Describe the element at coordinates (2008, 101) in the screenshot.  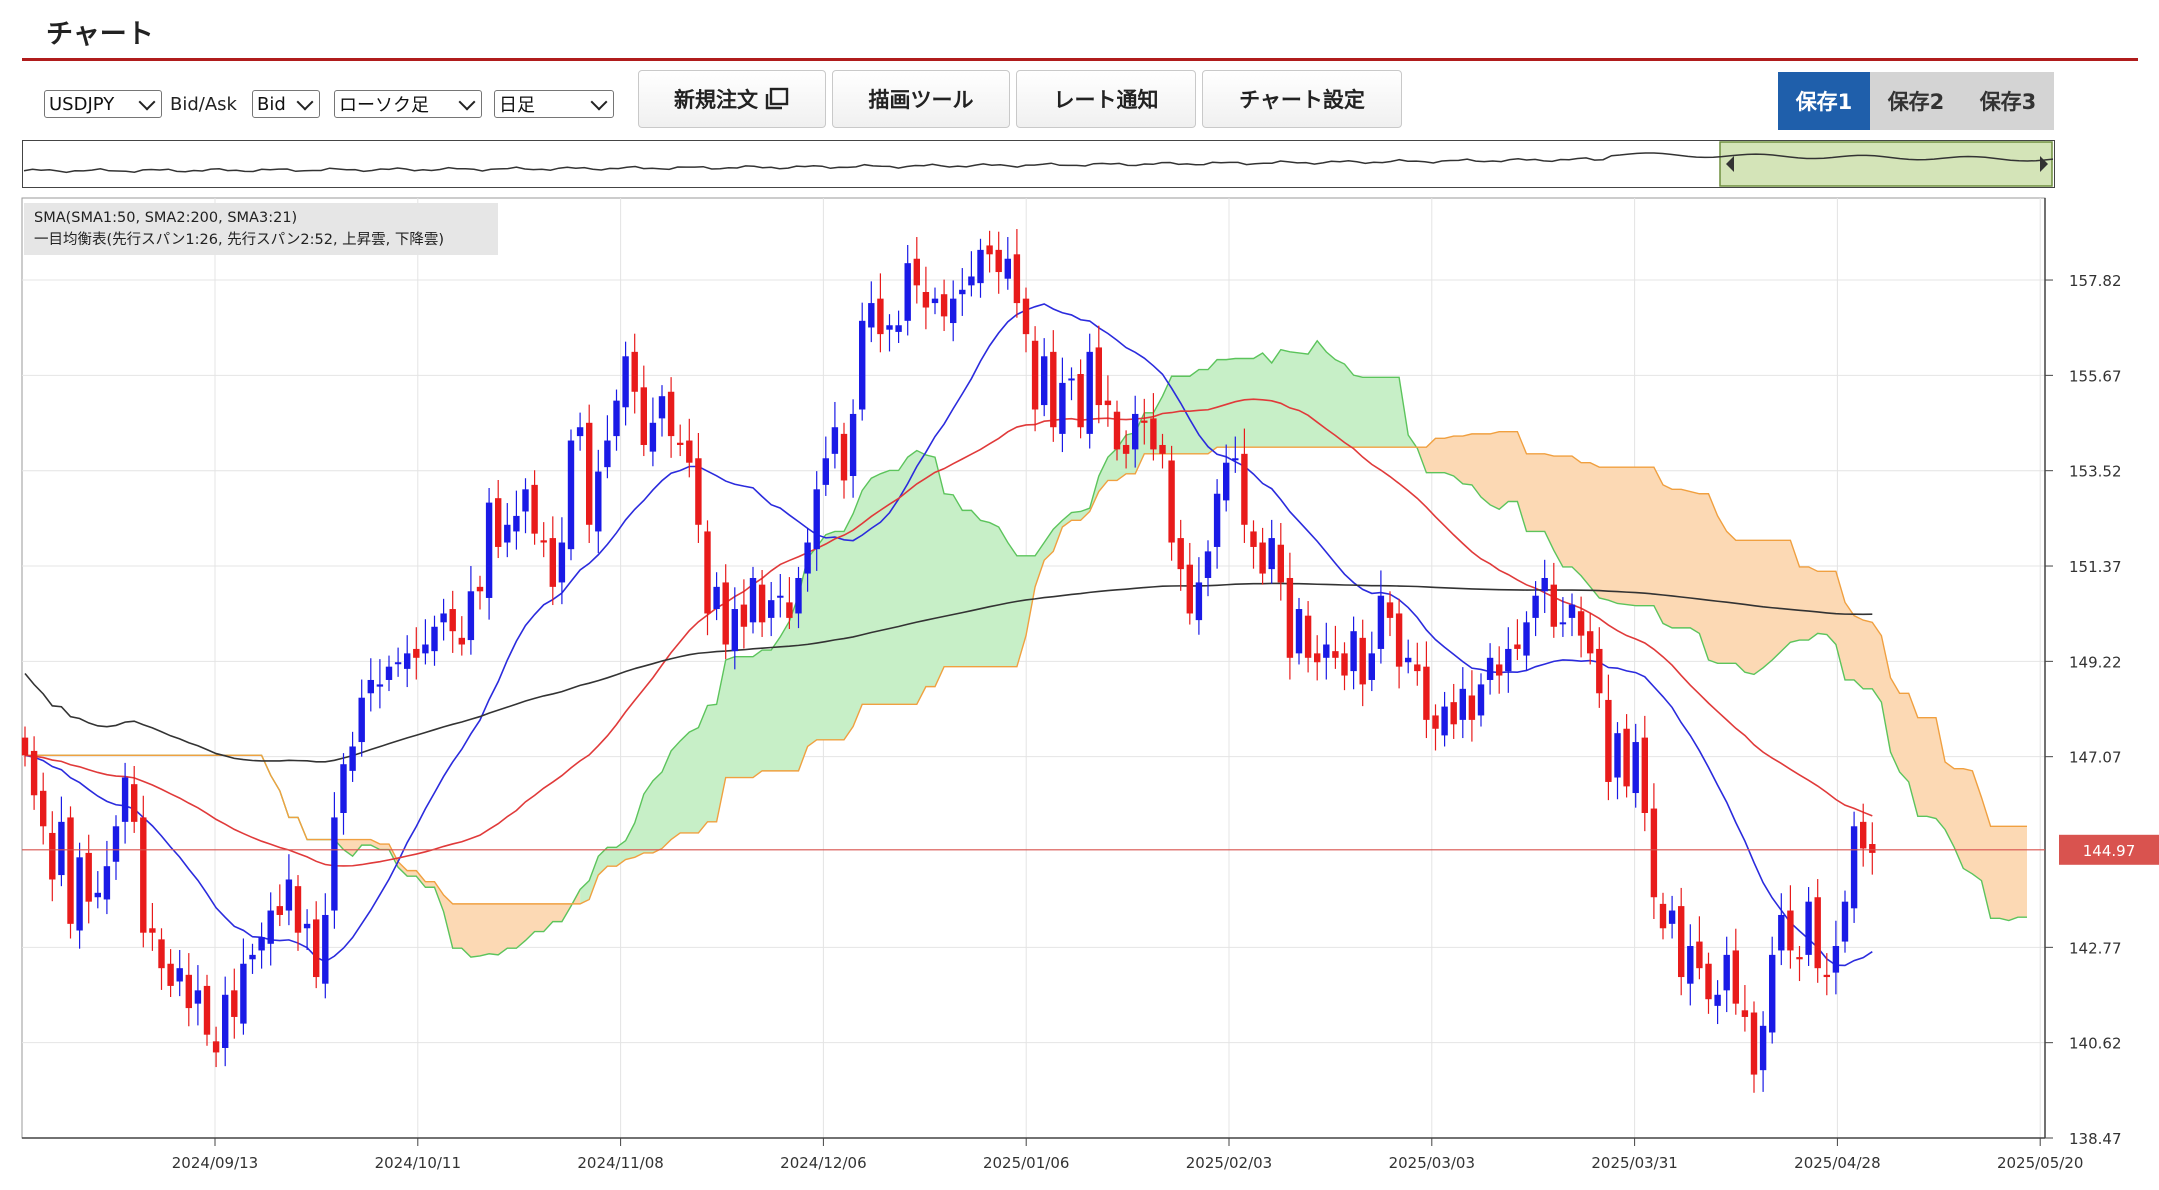
I see `save-3-button: 保存3` at that location.